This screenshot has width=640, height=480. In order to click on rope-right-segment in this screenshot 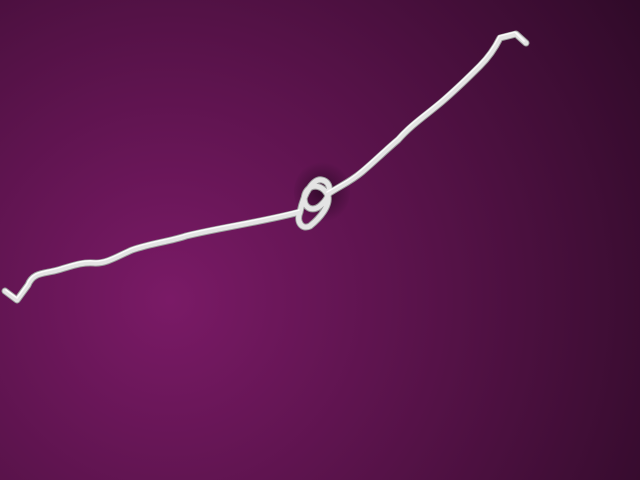, I will do `click(427, 114)`.